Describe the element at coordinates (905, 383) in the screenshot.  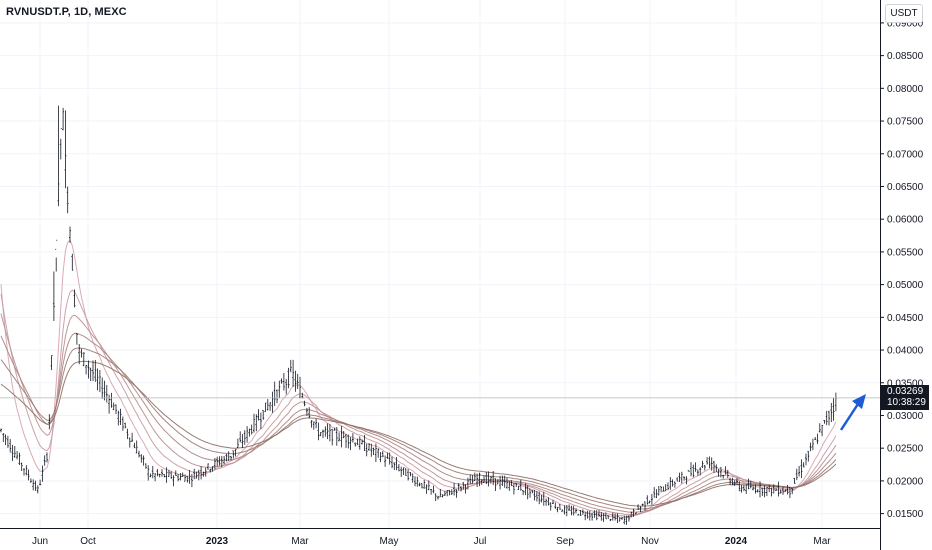
I see `y-tick-label: 0.03500` at that location.